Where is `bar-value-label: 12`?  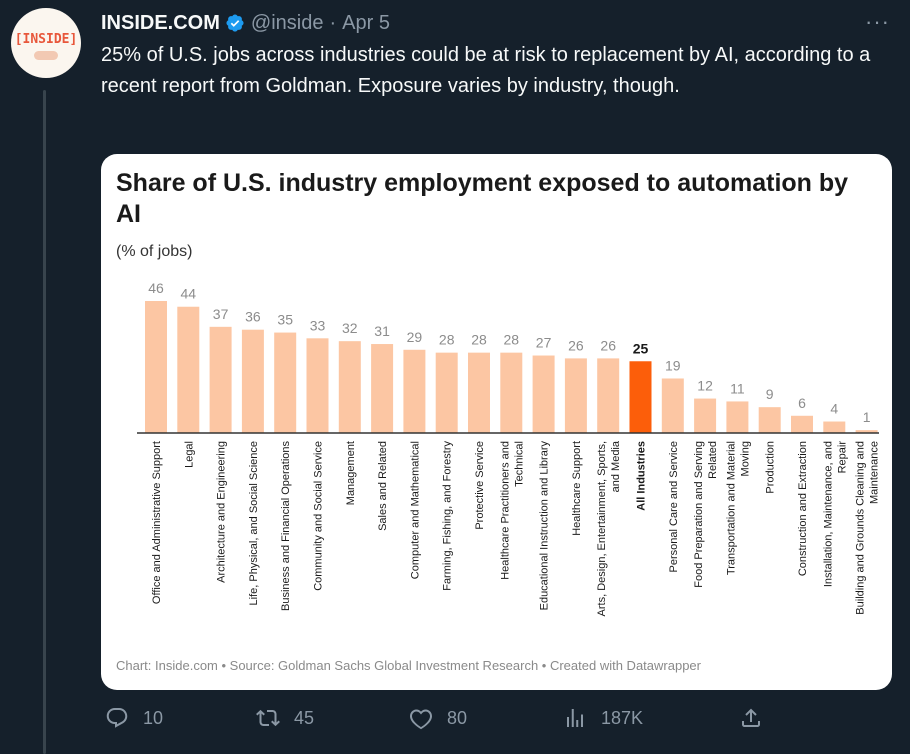
bar-value-label: 12 is located at coordinates (705, 386).